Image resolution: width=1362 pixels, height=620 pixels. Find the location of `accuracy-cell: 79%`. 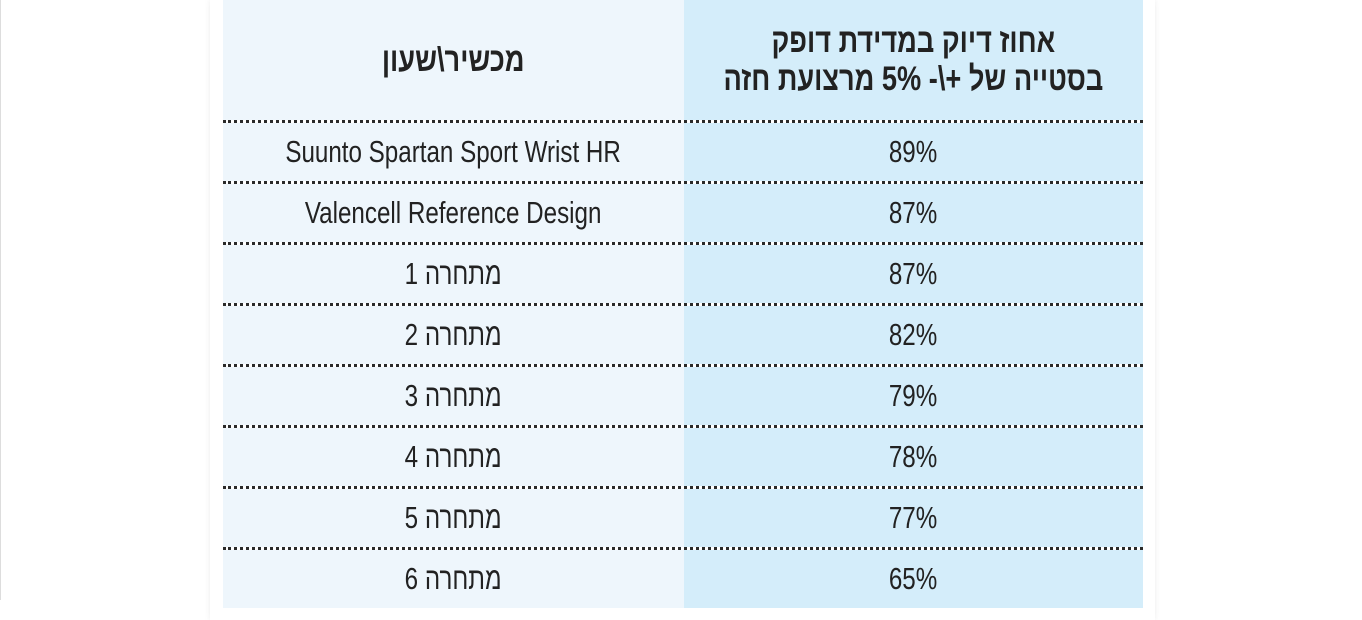

accuracy-cell: 79% is located at coordinates (913, 396).